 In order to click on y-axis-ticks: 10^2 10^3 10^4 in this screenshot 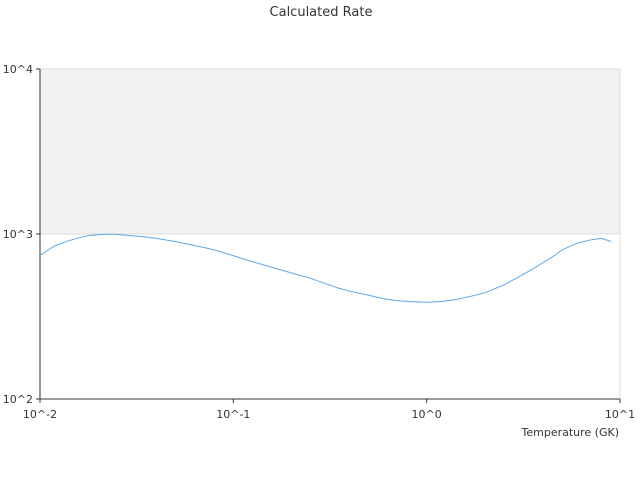, I will do `click(21, 234)`.